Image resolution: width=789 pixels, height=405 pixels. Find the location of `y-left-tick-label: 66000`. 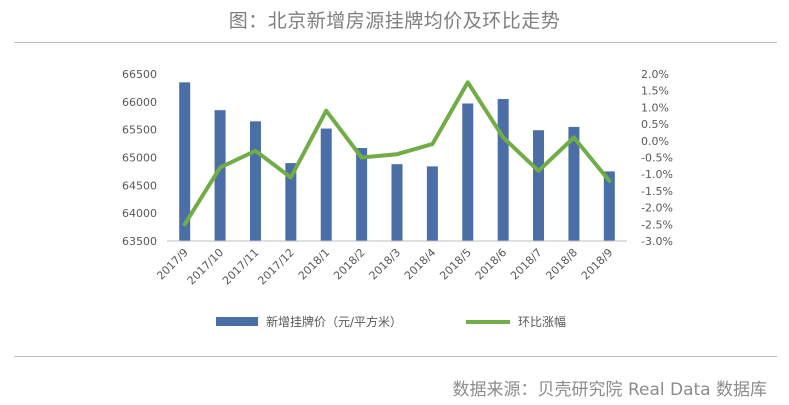

y-left-tick-label: 66000 is located at coordinates (139, 102).